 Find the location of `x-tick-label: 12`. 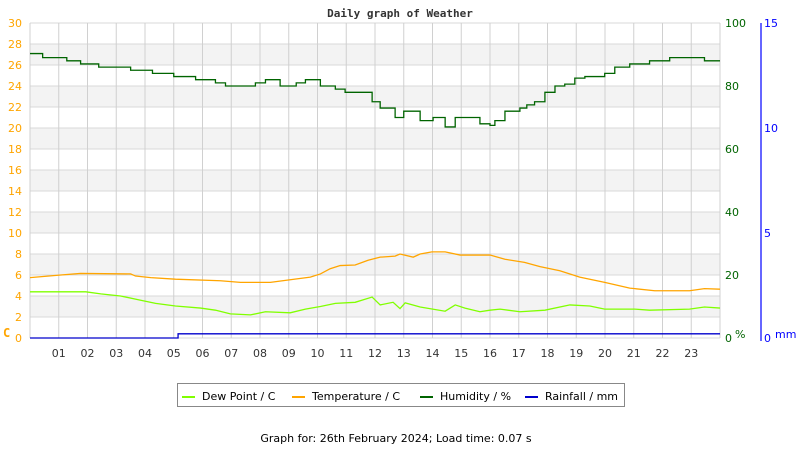

x-tick-label: 12 is located at coordinates (375, 353).